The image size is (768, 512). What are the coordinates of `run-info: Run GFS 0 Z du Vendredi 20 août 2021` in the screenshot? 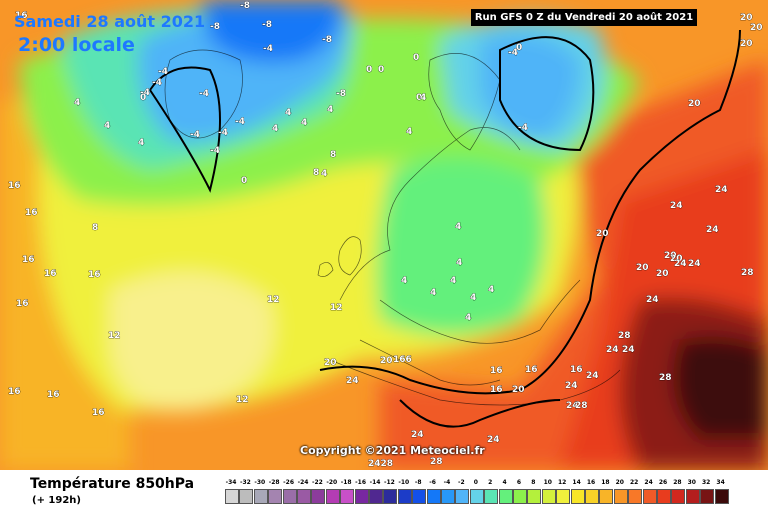 It's located at (584, 17).